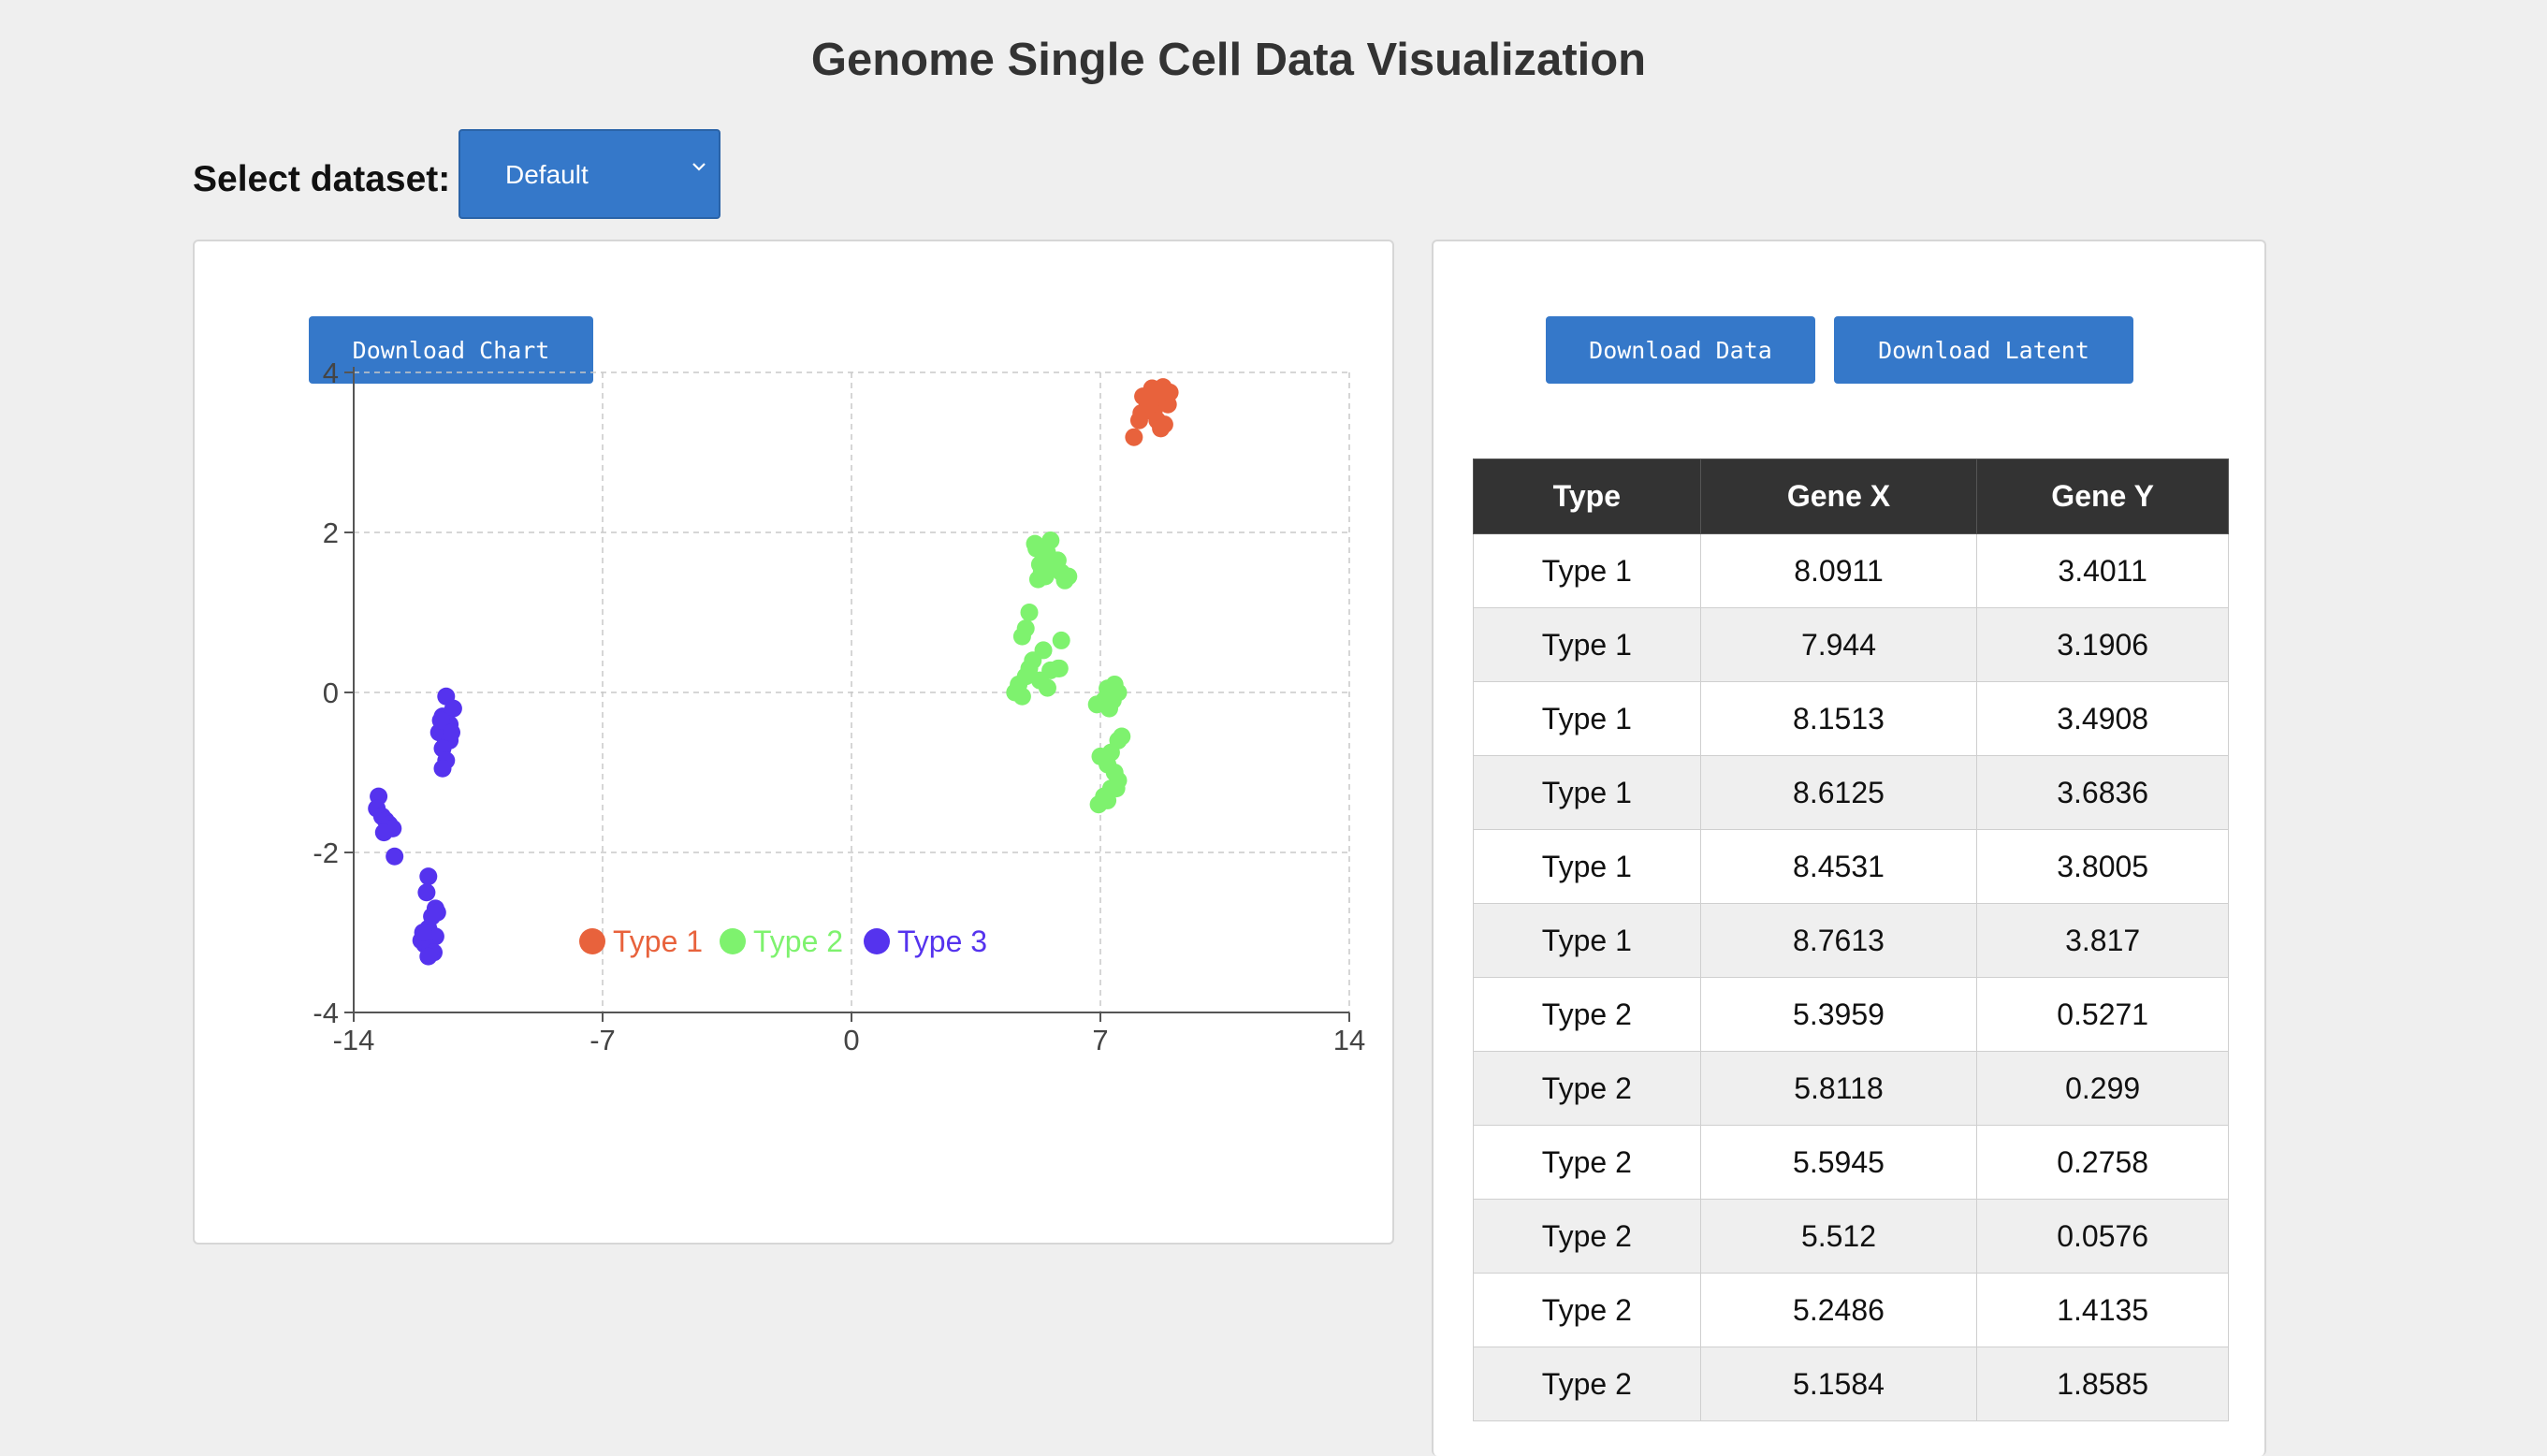  I want to click on chevron-down-icon, so click(699, 167).